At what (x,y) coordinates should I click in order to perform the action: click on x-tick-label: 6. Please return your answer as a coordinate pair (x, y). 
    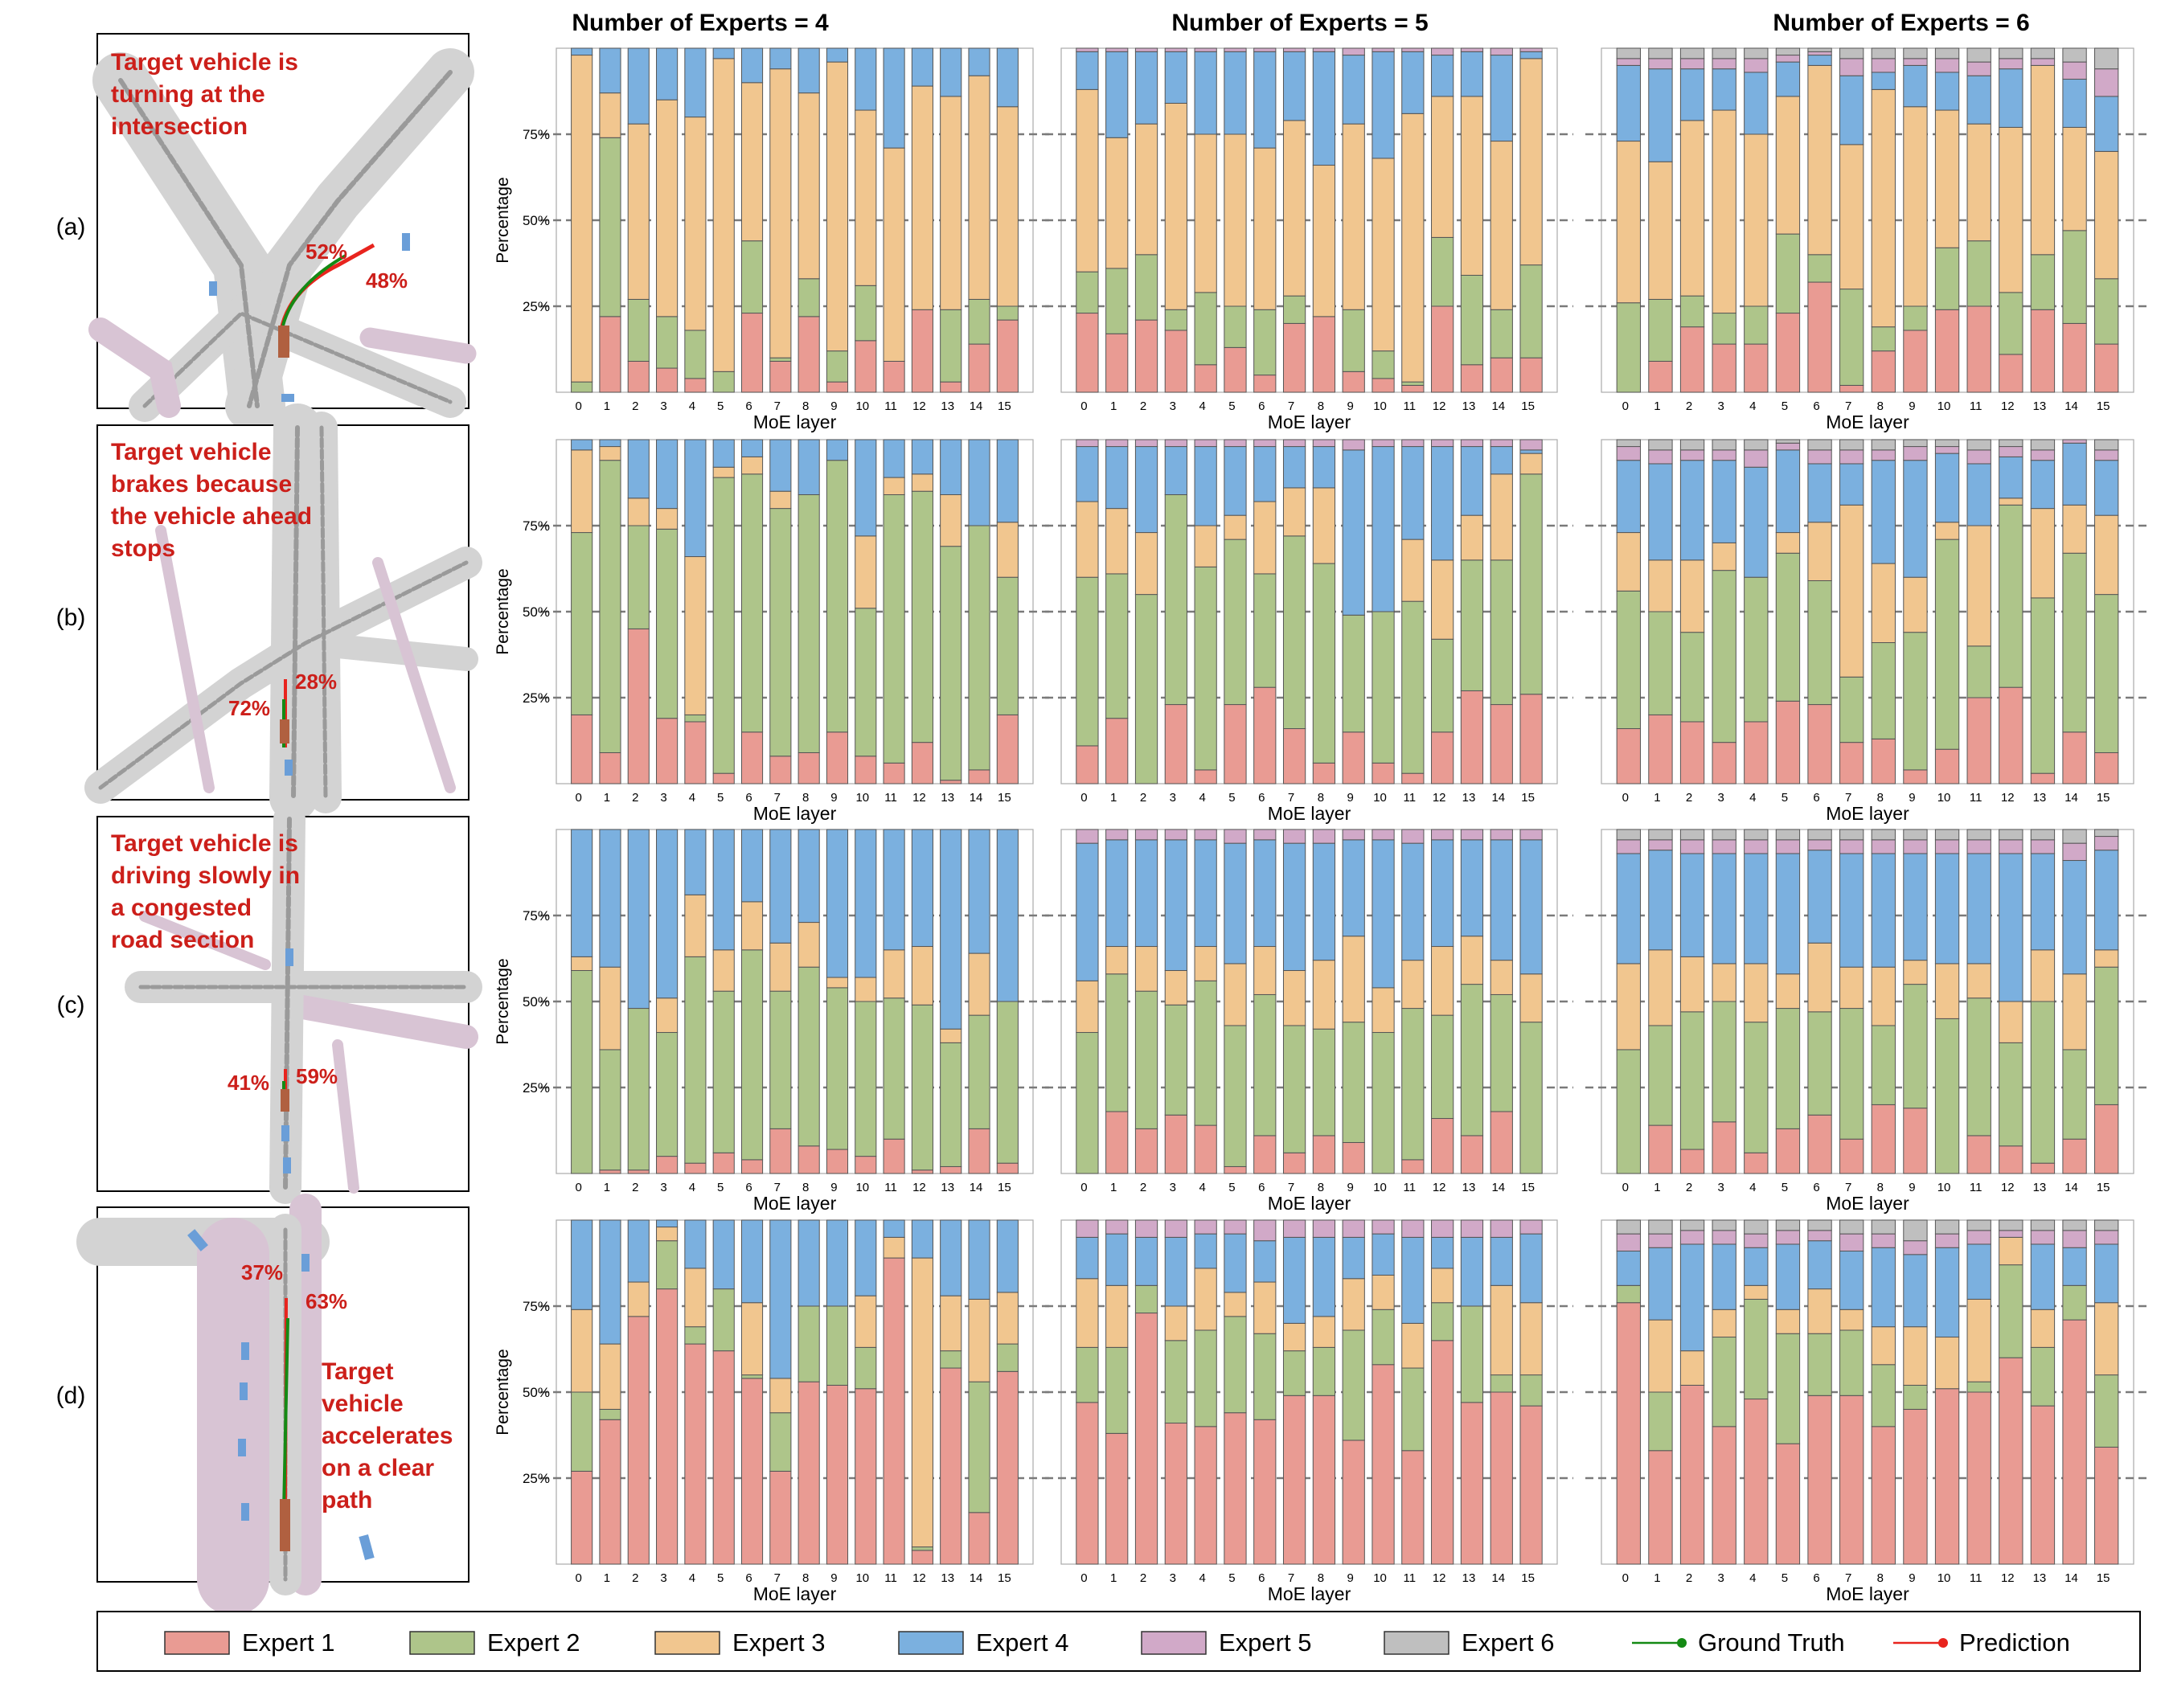
    Looking at the image, I should click on (1816, 798).